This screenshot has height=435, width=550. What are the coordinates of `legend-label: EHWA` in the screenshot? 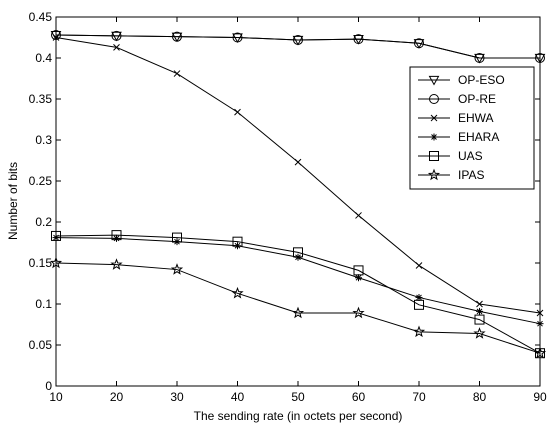 It's located at (476, 118).